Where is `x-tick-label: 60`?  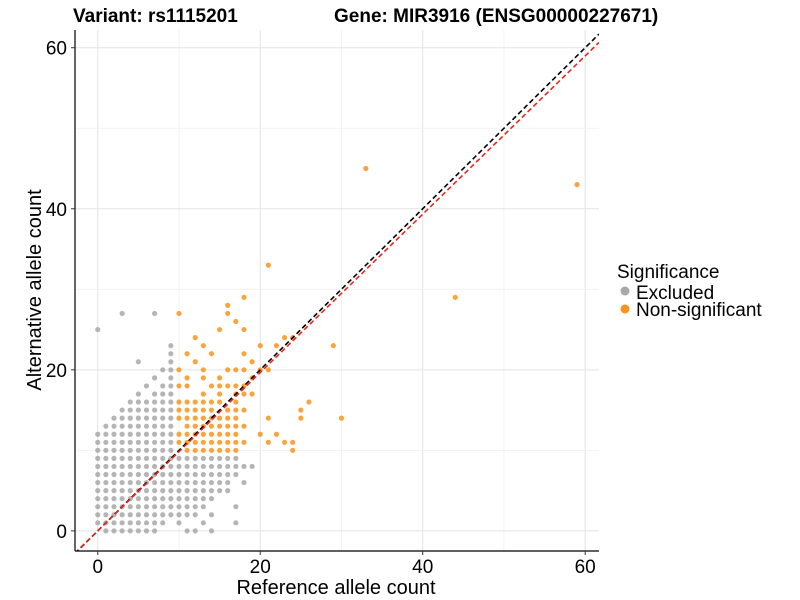
x-tick-label: 60 is located at coordinates (585, 567).